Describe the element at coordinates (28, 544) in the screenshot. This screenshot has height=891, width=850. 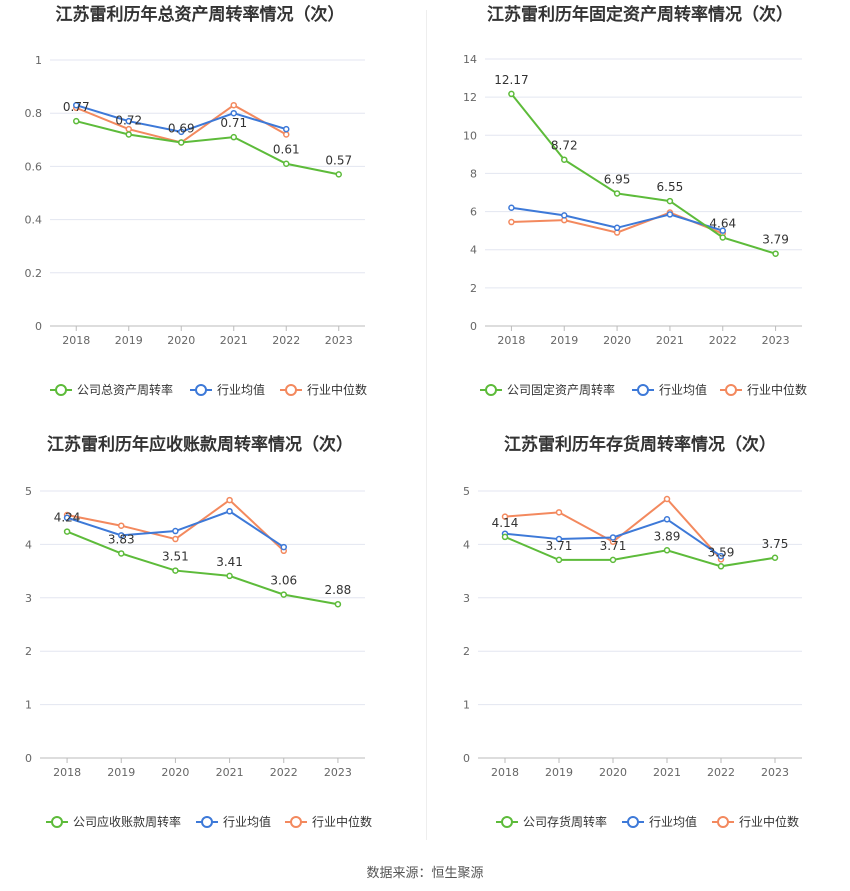
I see `y-tick-label: 4` at that location.